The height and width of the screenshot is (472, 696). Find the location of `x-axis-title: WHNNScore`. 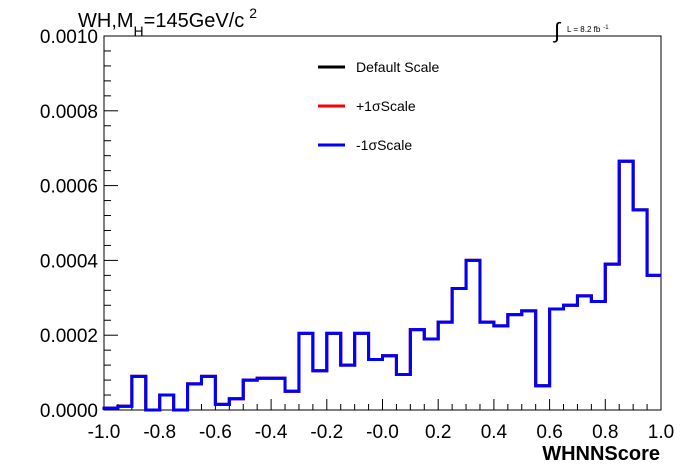

x-axis-title: WHNNScore is located at coordinates (601, 454).